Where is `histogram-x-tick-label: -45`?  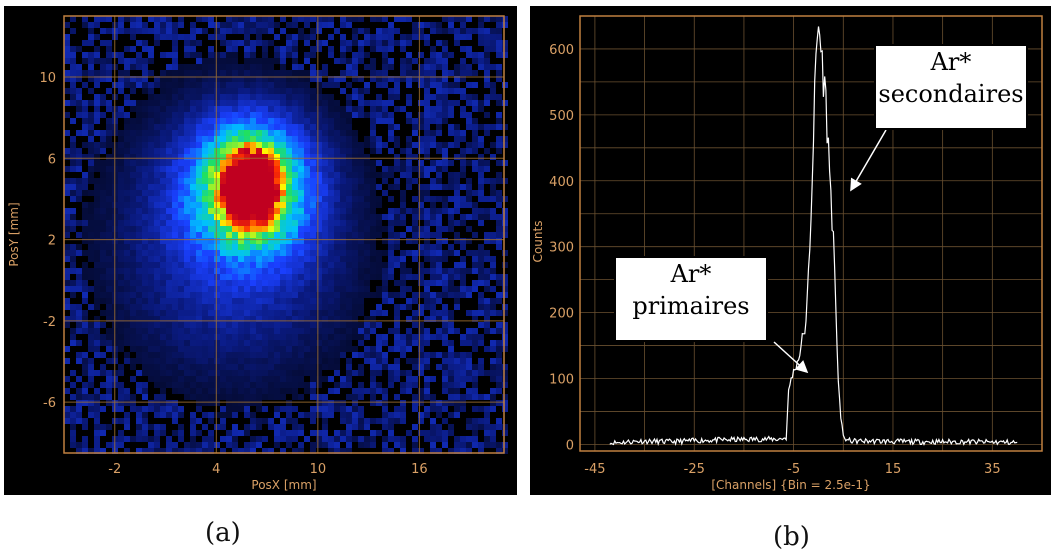
histogram-x-tick-label: -45 is located at coordinates (594, 469).